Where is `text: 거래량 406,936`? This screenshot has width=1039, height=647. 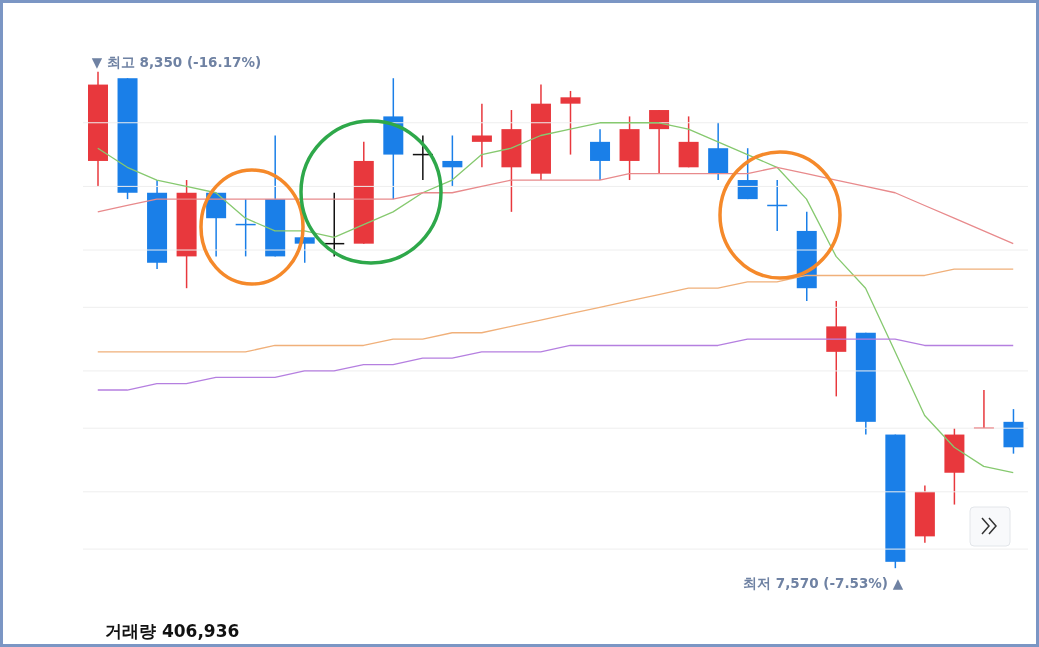 text: 거래량 406,936 is located at coordinates (172, 631).